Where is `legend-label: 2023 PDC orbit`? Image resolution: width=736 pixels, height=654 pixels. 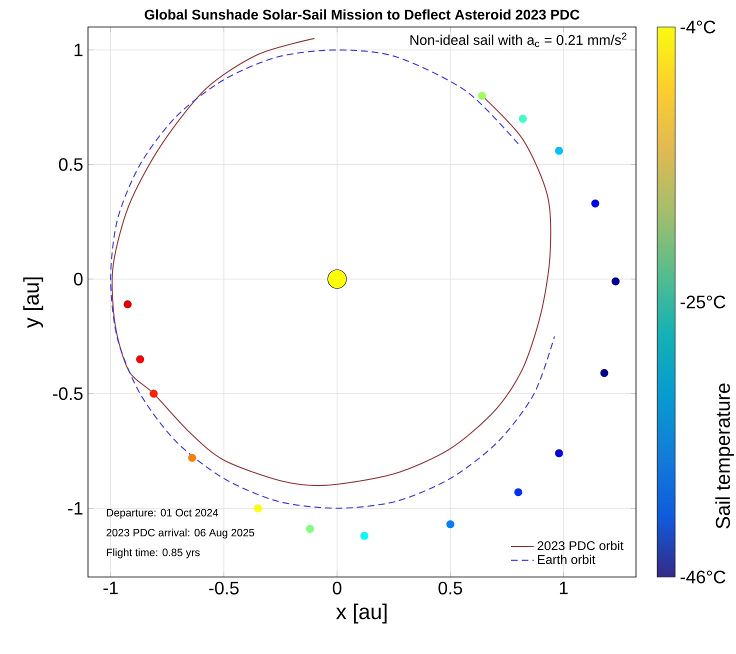 legend-label: 2023 PDC orbit is located at coordinates (581, 545).